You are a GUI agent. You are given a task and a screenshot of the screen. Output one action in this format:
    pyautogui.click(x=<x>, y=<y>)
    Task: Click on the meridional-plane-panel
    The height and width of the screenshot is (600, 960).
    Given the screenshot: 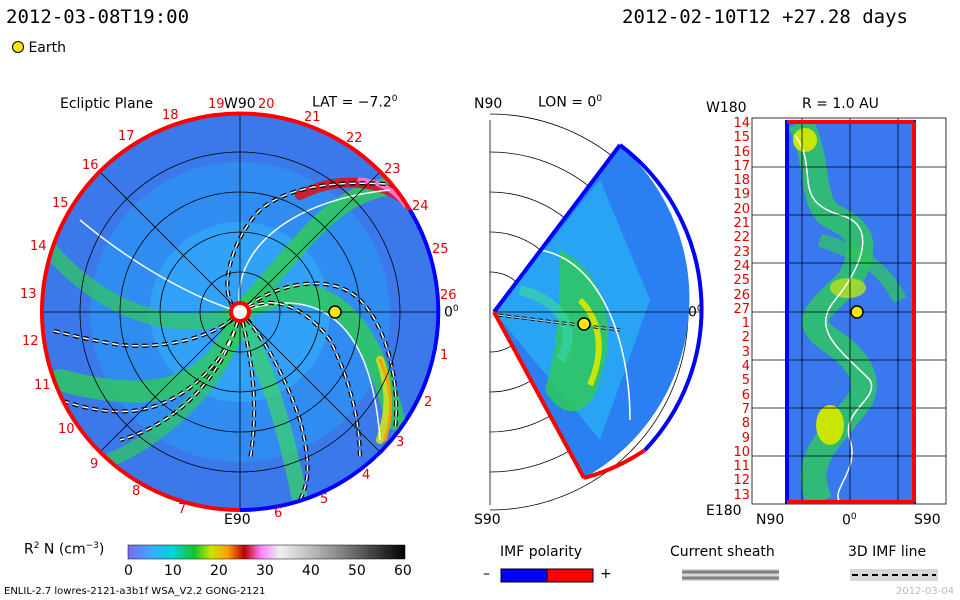 What is the action you would take?
    pyautogui.click(x=596, y=312)
    